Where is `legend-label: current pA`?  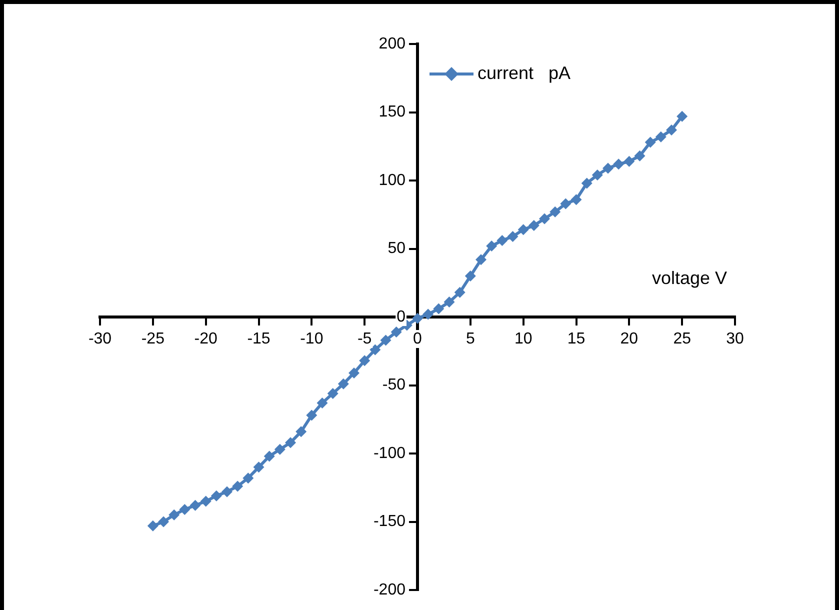
legend-label: current pA is located at coordinates (524, 72).